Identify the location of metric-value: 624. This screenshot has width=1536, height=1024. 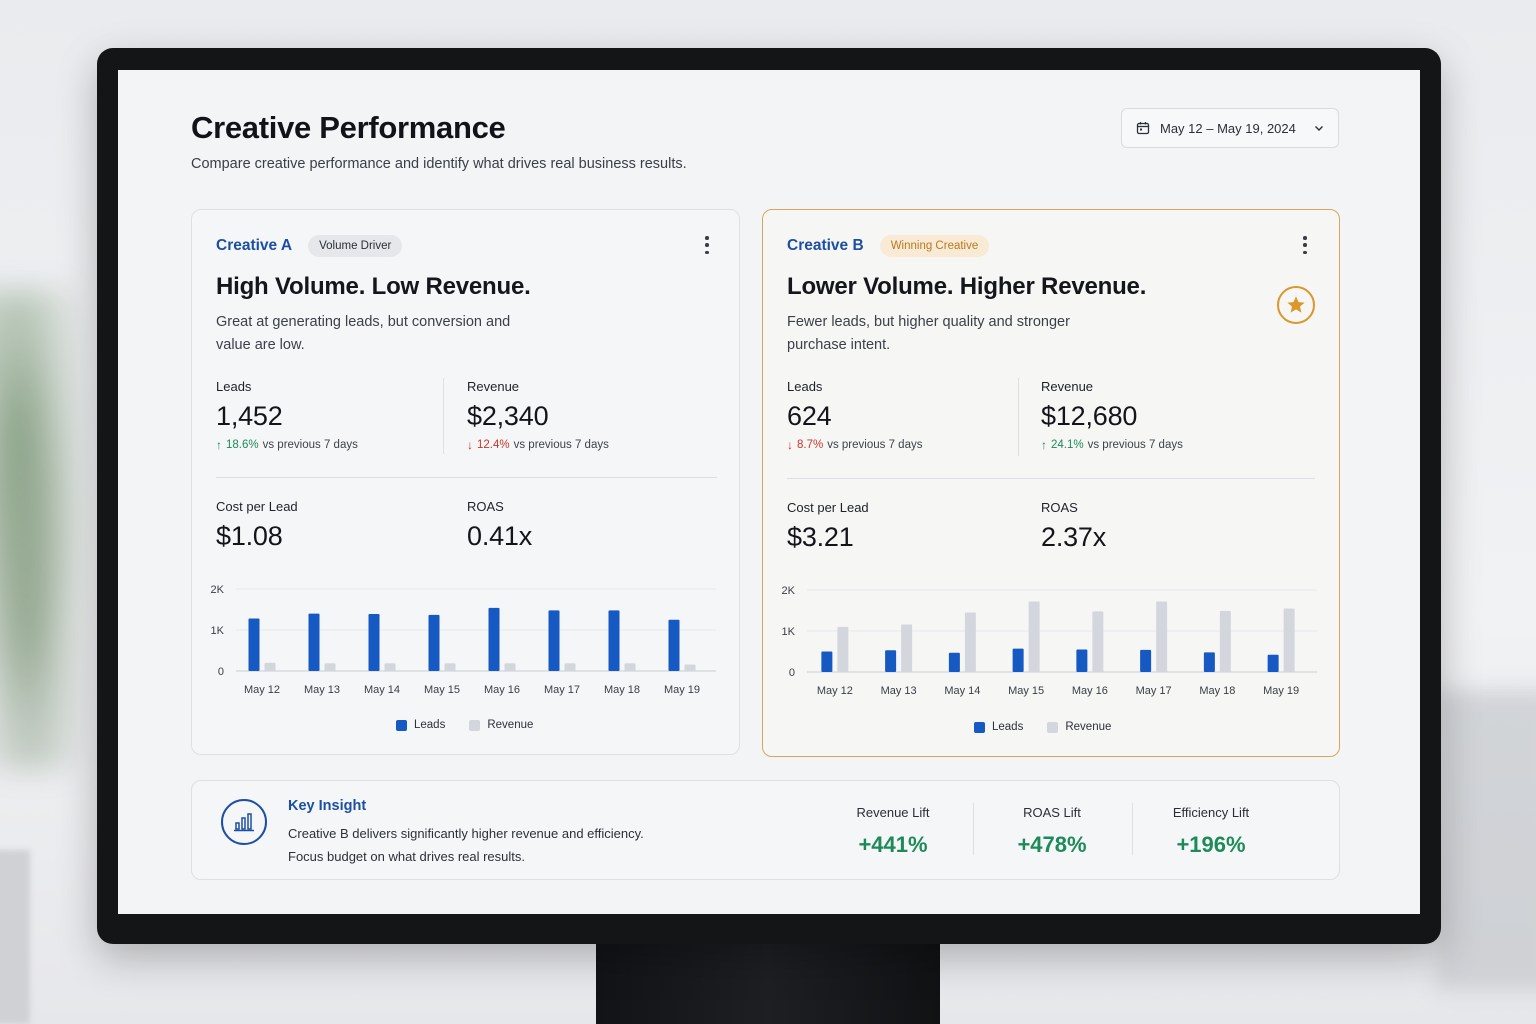
(809, 416).